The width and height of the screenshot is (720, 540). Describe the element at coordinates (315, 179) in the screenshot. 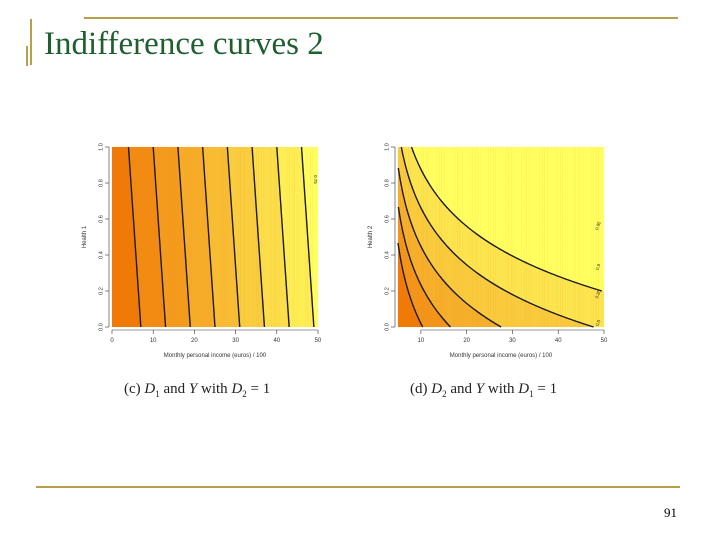

I see `contour-label-c-0: 0.75` at that location.